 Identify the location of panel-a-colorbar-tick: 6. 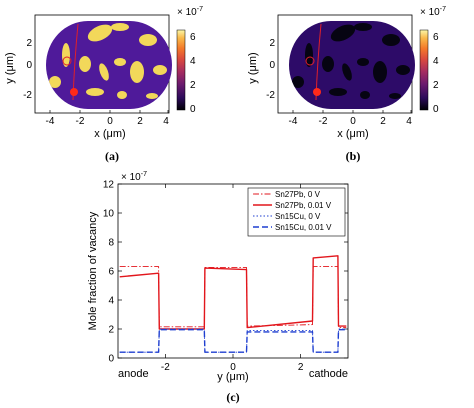
(193, 37).